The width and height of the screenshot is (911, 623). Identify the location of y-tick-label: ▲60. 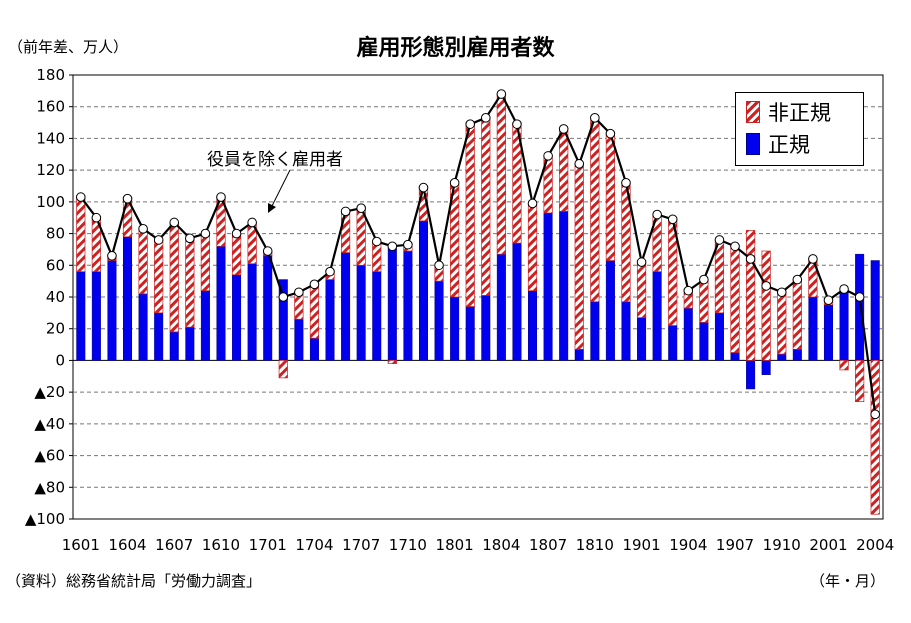
(49, 456).